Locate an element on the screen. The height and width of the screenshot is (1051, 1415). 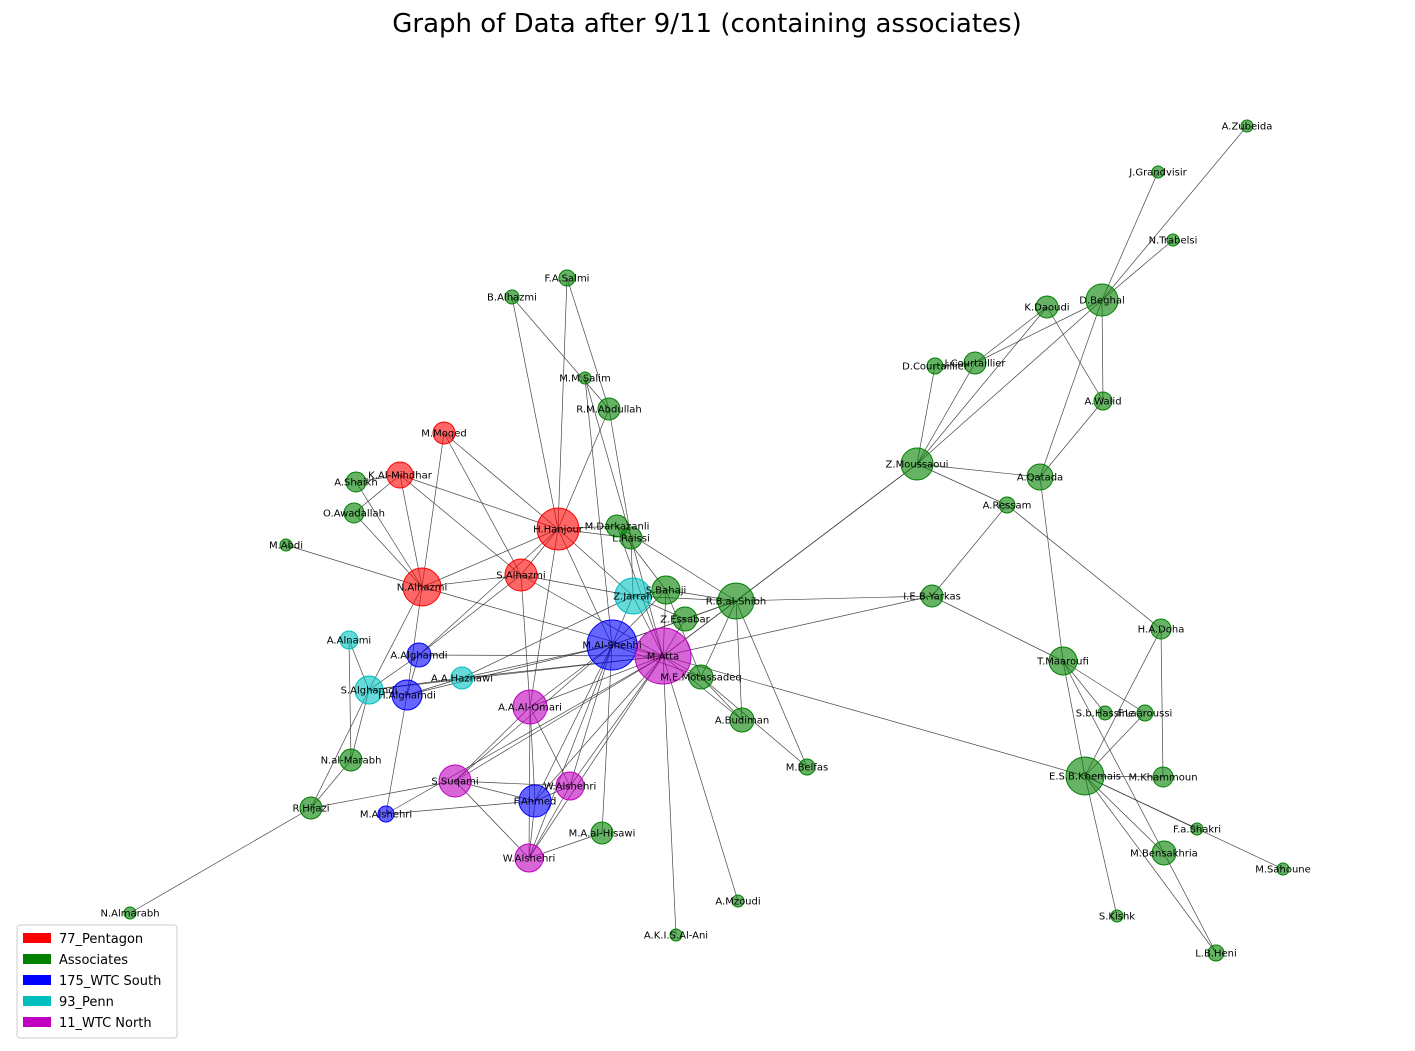
edge-e-s-b-khemais-s-kishk is located at coordinates (1101, 846).